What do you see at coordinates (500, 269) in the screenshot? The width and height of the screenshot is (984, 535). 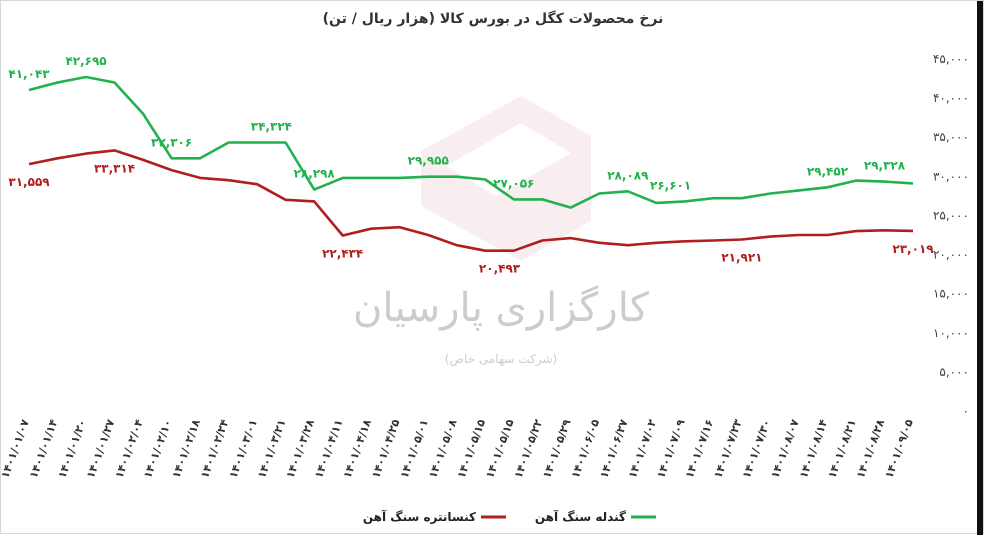 I see `data-label: ۲۰,۴۹۳` at bounding box center [500, 269].